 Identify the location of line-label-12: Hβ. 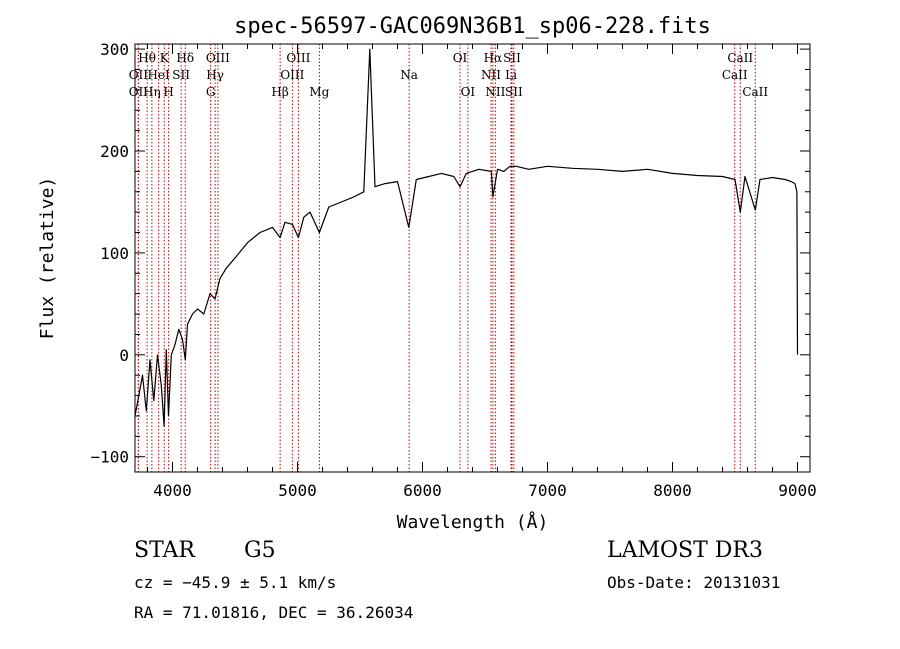
(279, 92).